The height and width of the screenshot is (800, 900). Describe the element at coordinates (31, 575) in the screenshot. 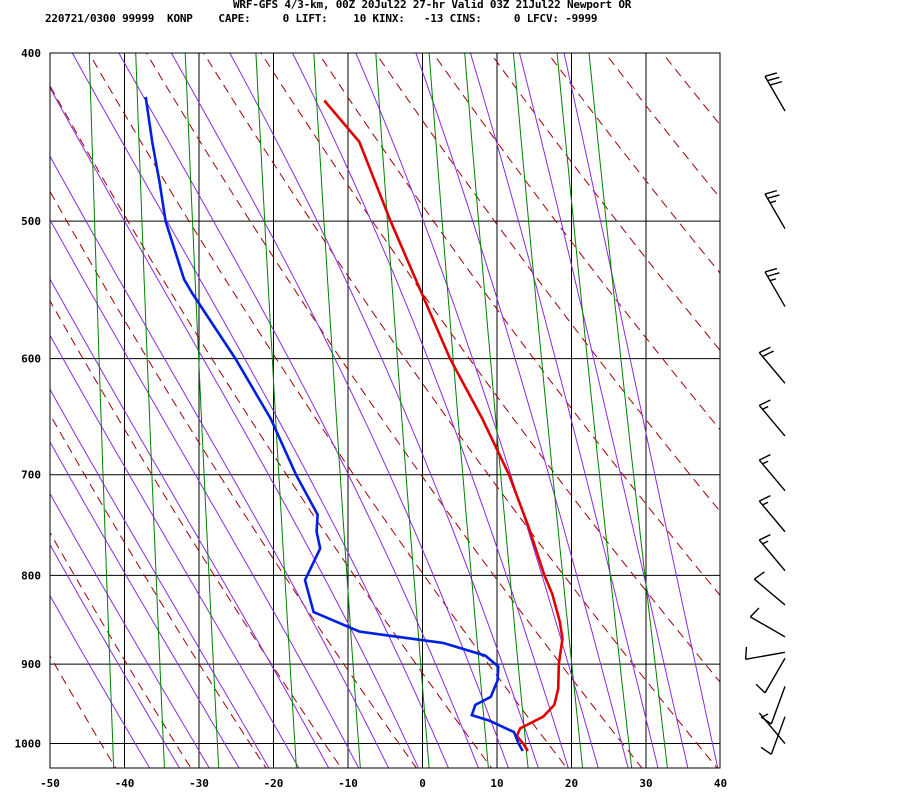

I see `y-tick-label: 800` at that location.